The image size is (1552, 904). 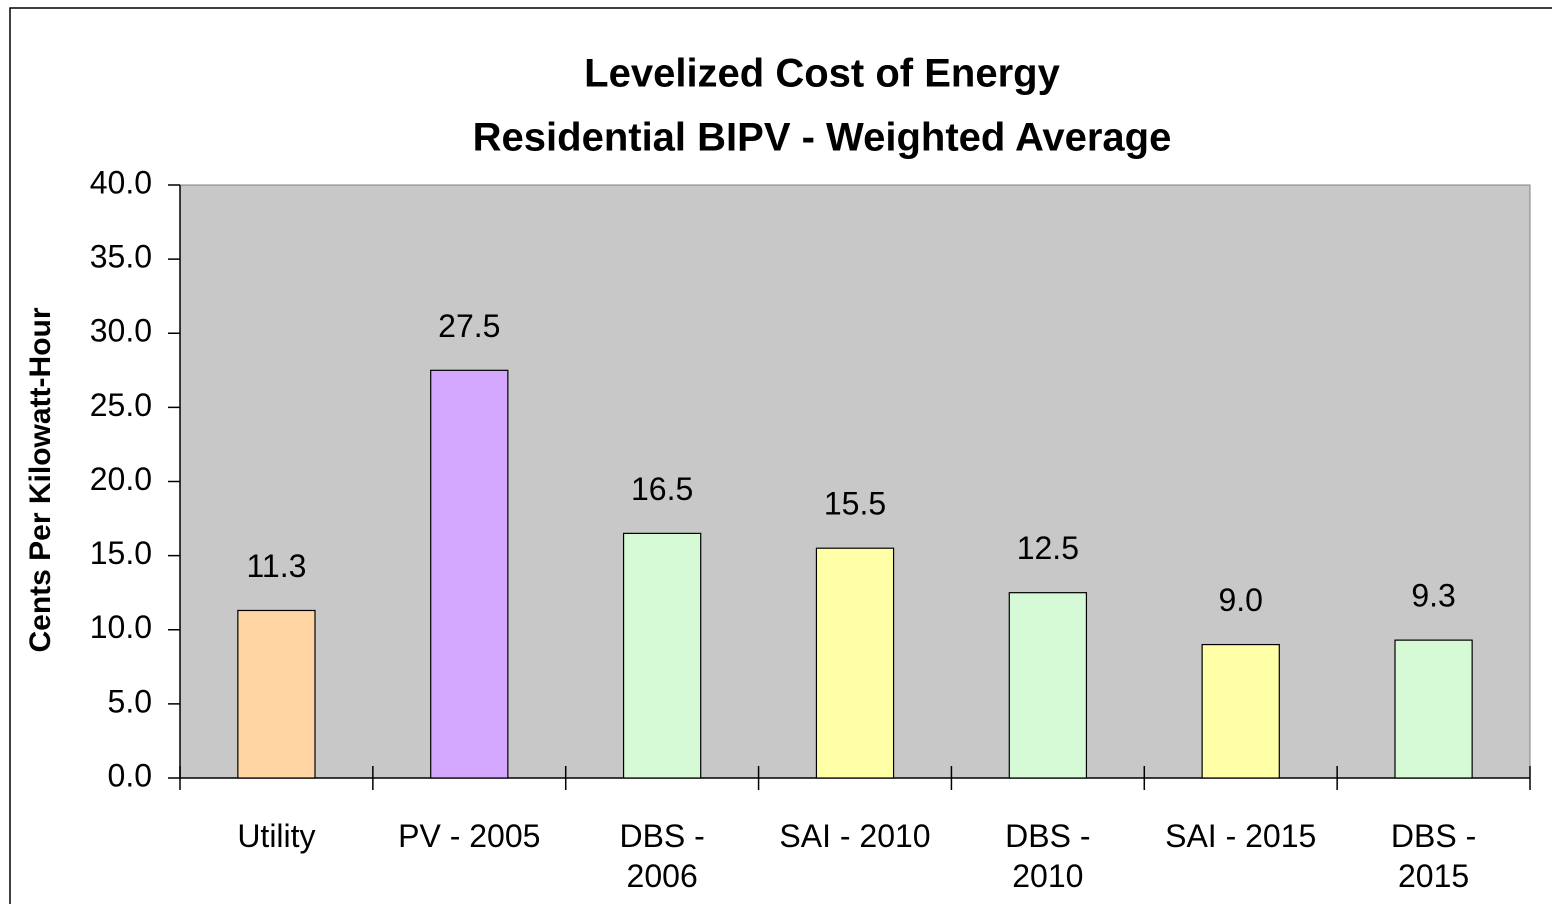 What do you see at coordinates (1048, 548) in the screenshot?
I see `data-label: 12.5` at bounding box center [1048, 548].